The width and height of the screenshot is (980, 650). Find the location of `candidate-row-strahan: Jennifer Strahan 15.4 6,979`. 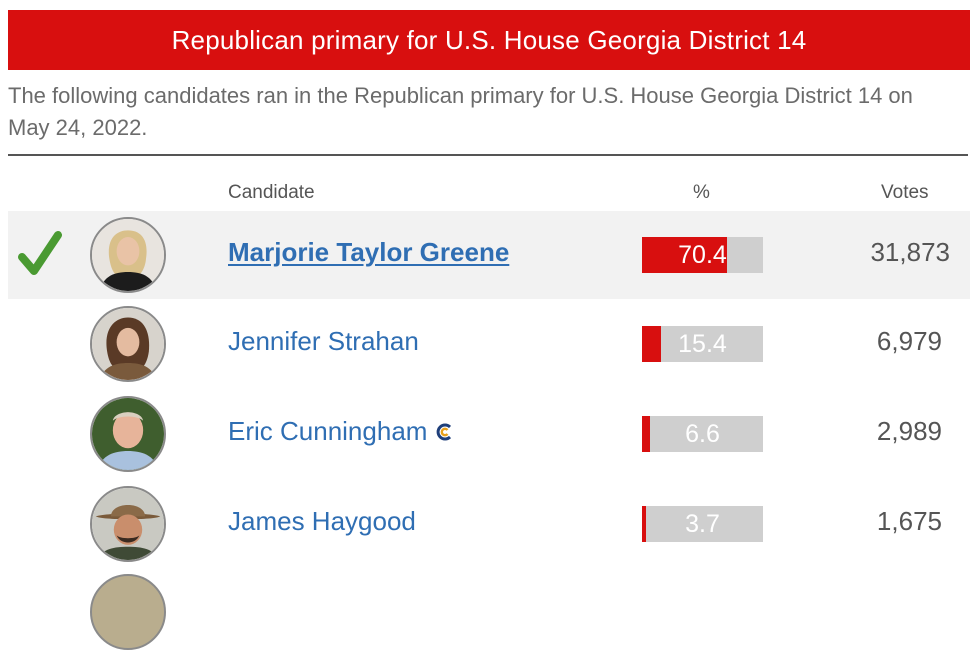

candidate-row-strahan: Jennifer Strahan 15.4 6,979 is located at coordinates (489, 344).